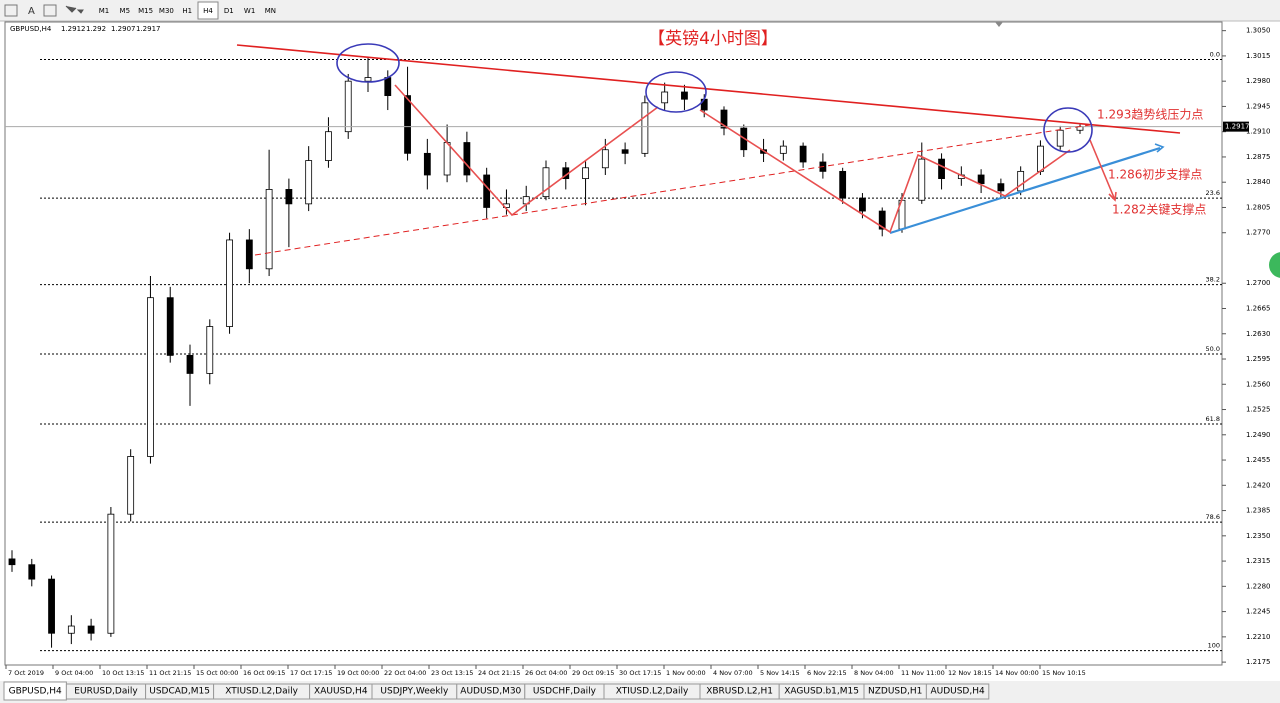 Image resolution: width=1280 pixels, height=703 pixels. Describe the element at coordinates (50, 10) in the screenshot. I see `label-tool` at that location.